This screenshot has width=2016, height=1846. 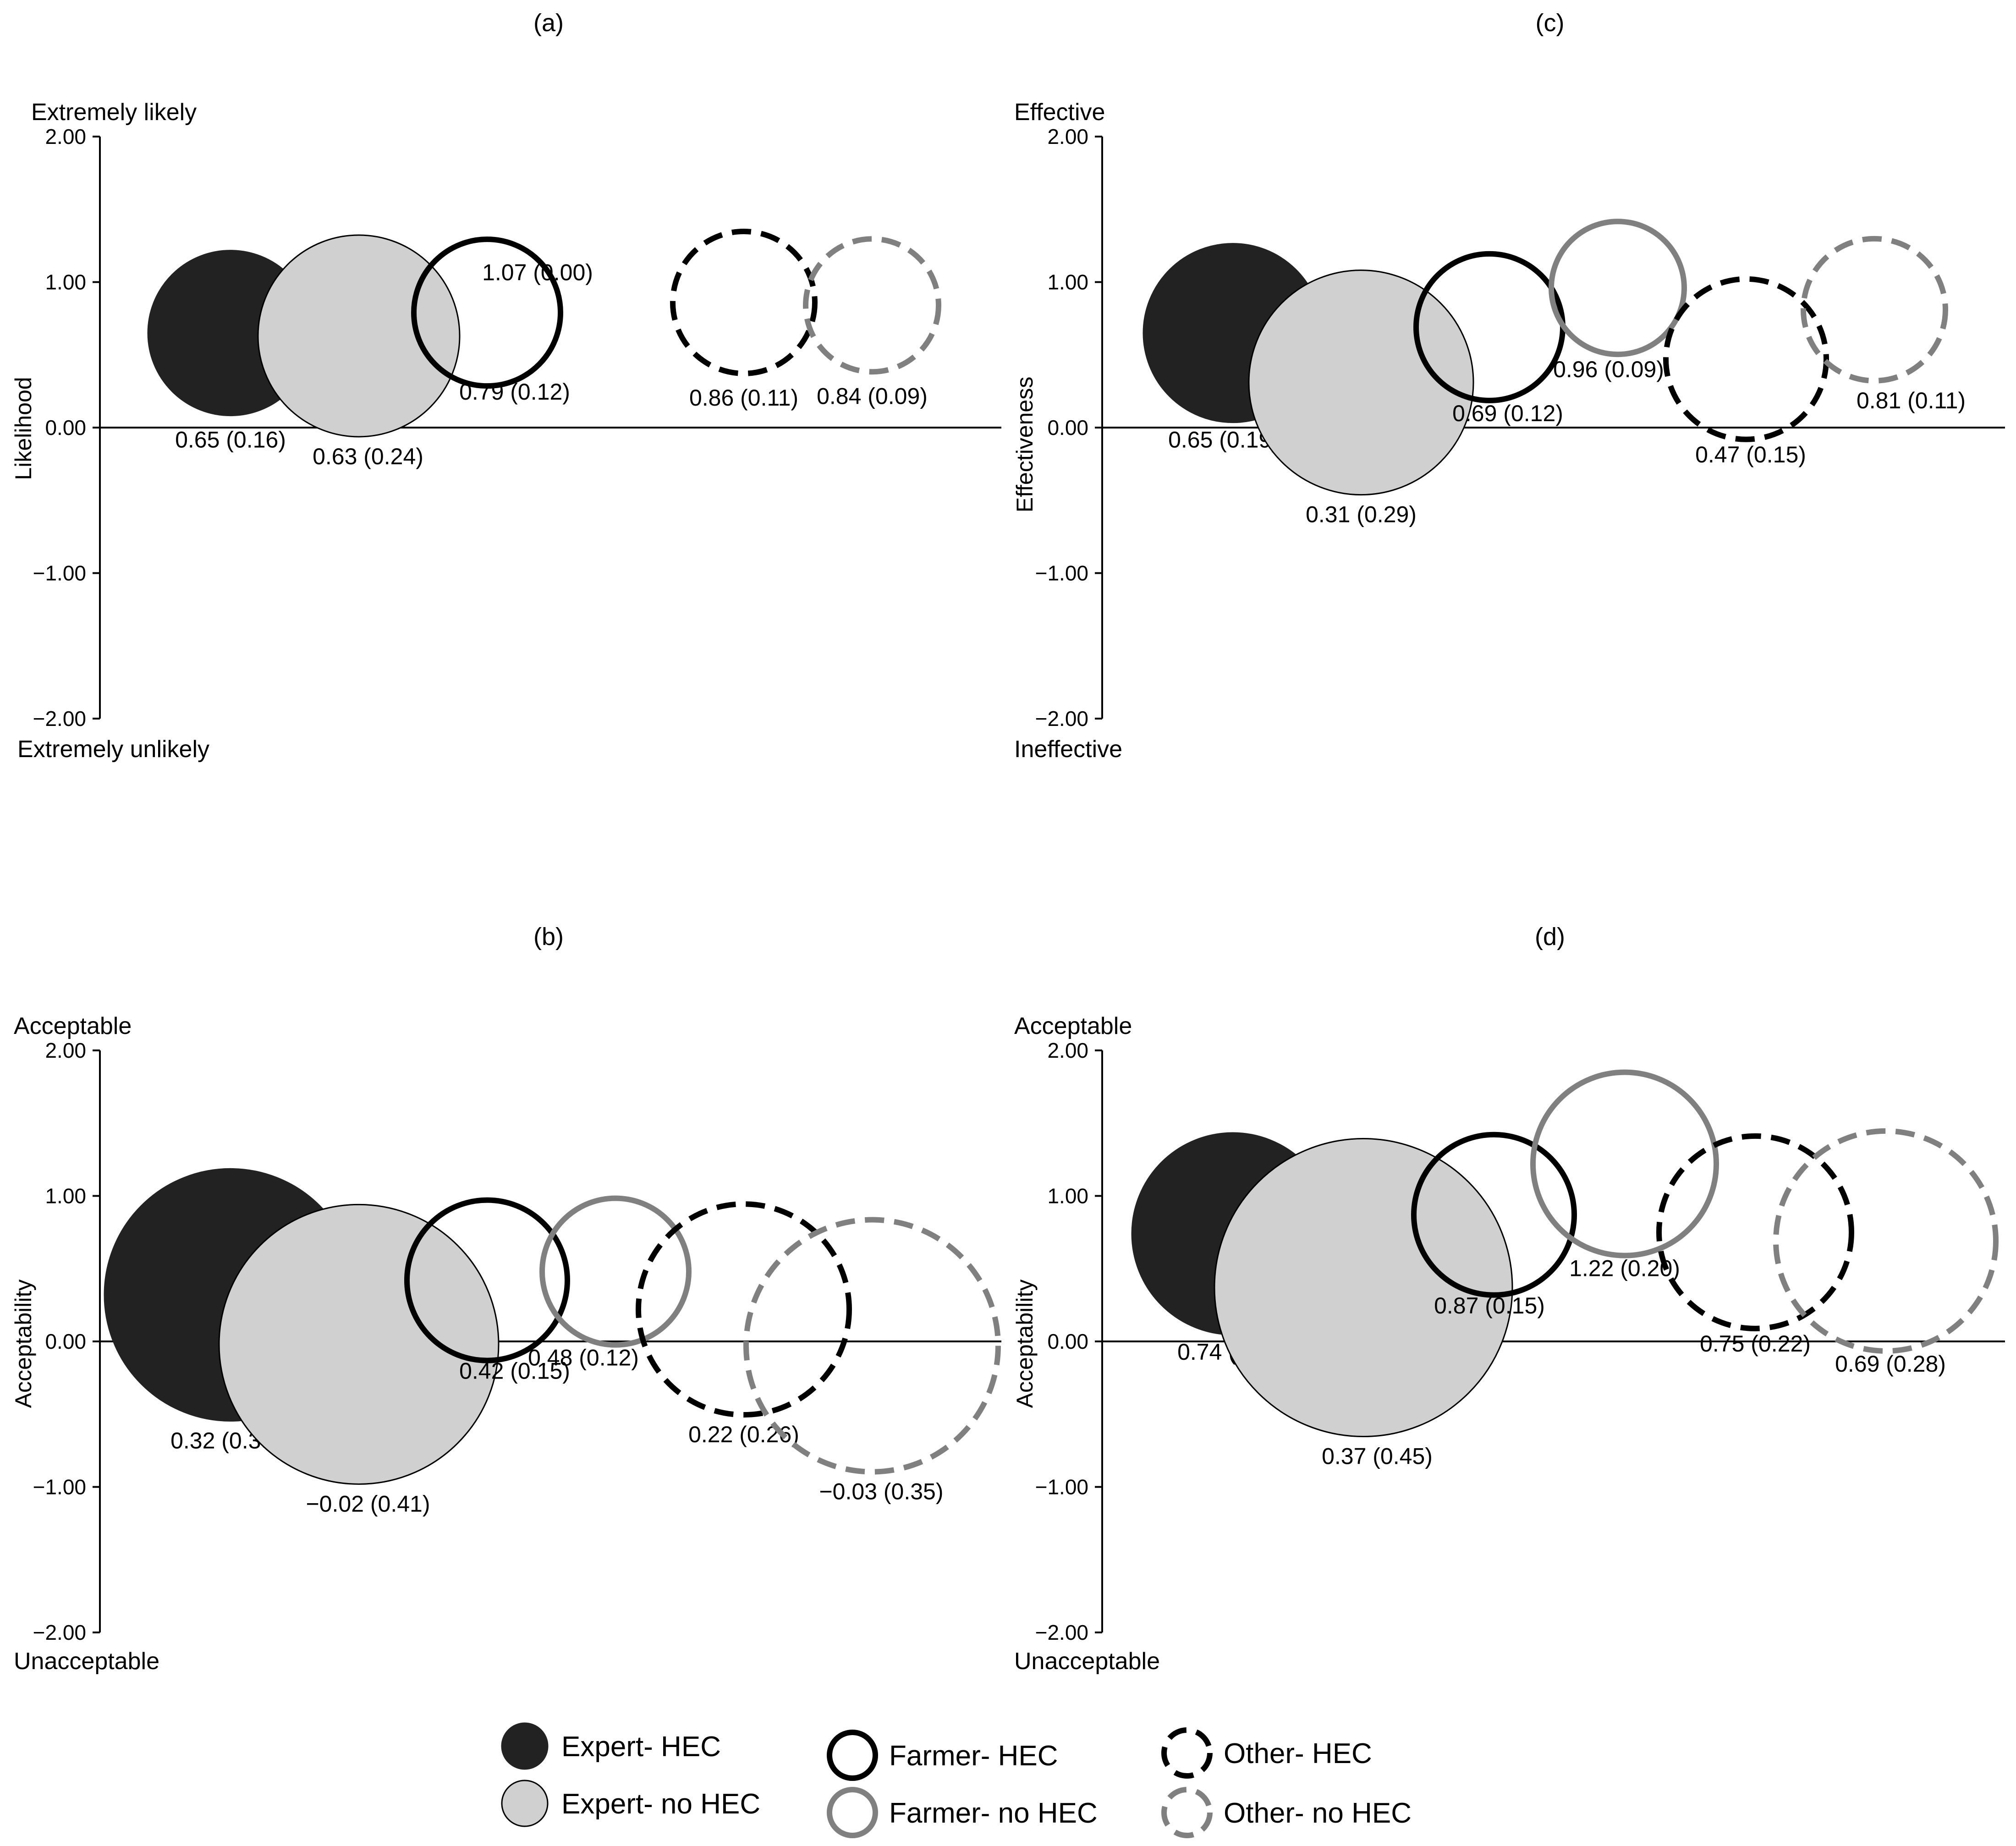 I want to click on panel-b-bottom-label: Unacceptable, so click(x=86, y=1661).